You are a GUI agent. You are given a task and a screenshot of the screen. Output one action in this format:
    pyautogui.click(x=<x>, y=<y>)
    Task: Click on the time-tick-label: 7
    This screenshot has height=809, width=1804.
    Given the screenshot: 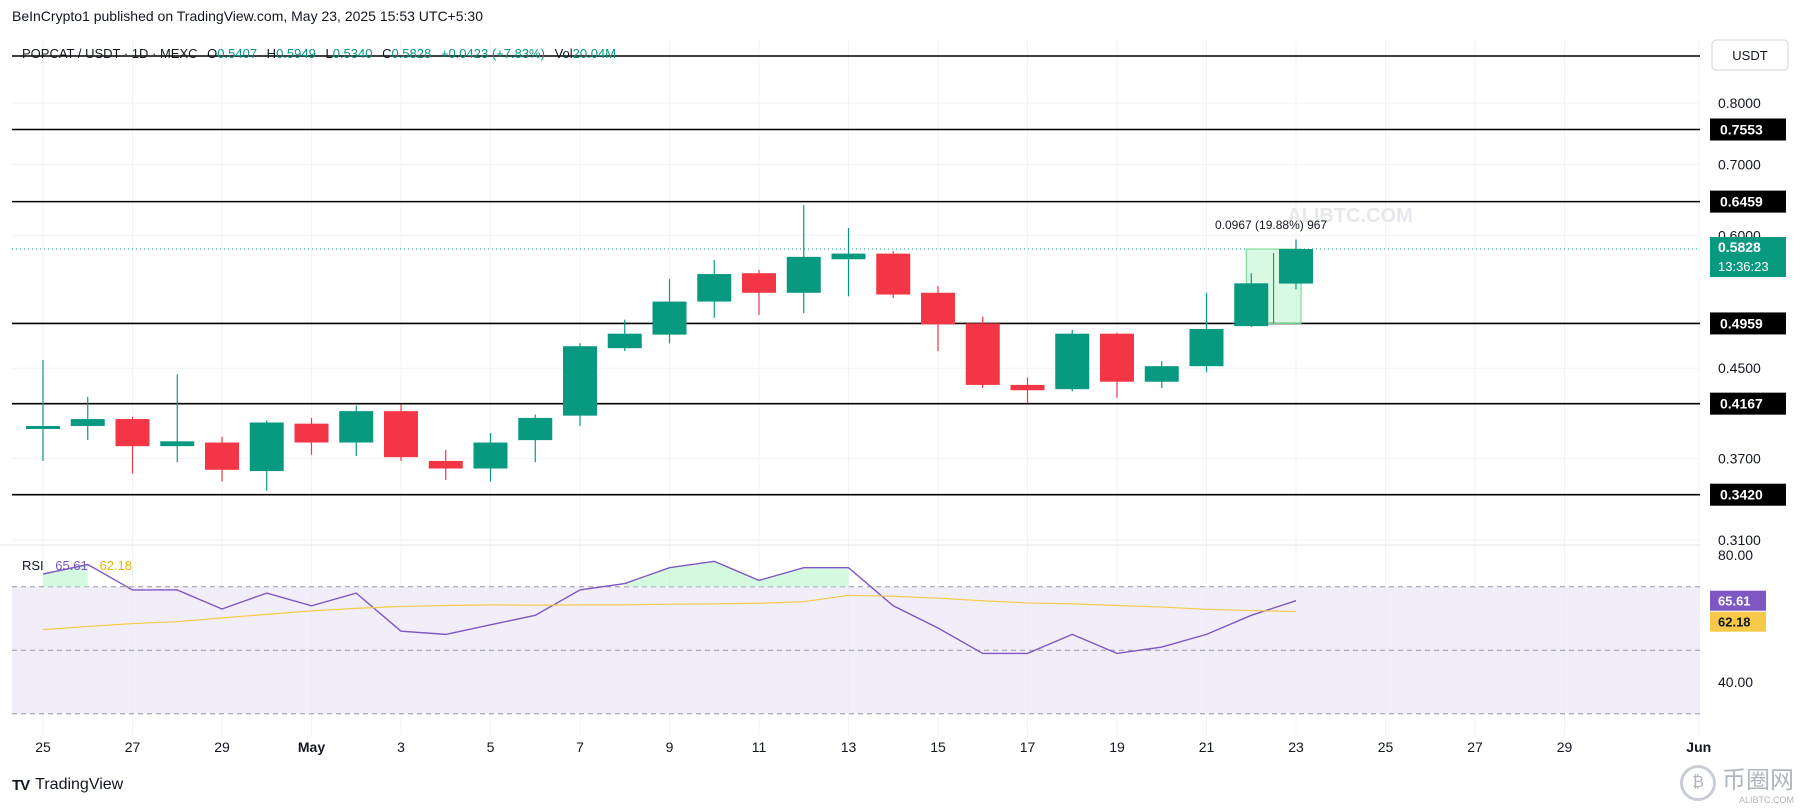 What is the action you would take?
    pyautogui.click(x=580, y=747)
    